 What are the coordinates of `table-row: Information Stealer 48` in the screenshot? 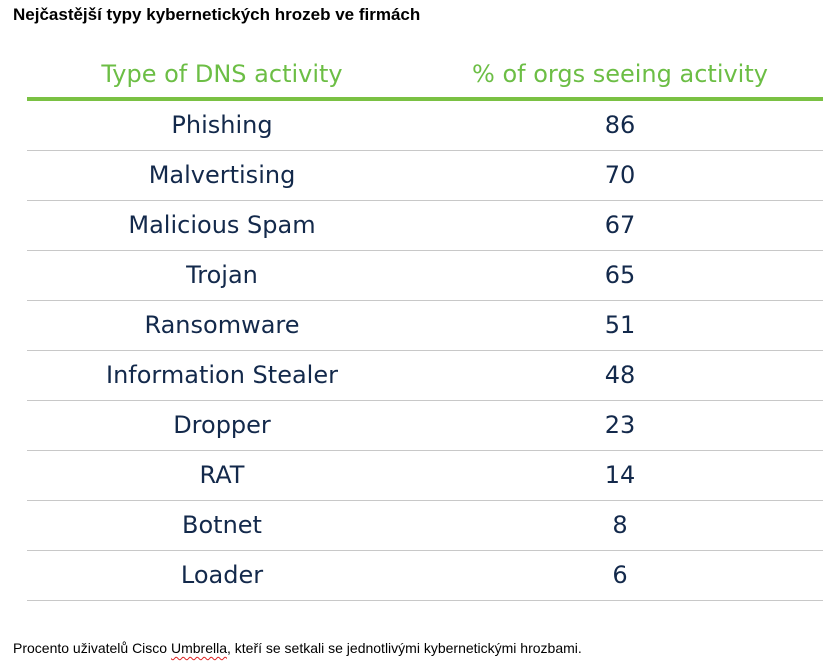 It's located at (425, 376).